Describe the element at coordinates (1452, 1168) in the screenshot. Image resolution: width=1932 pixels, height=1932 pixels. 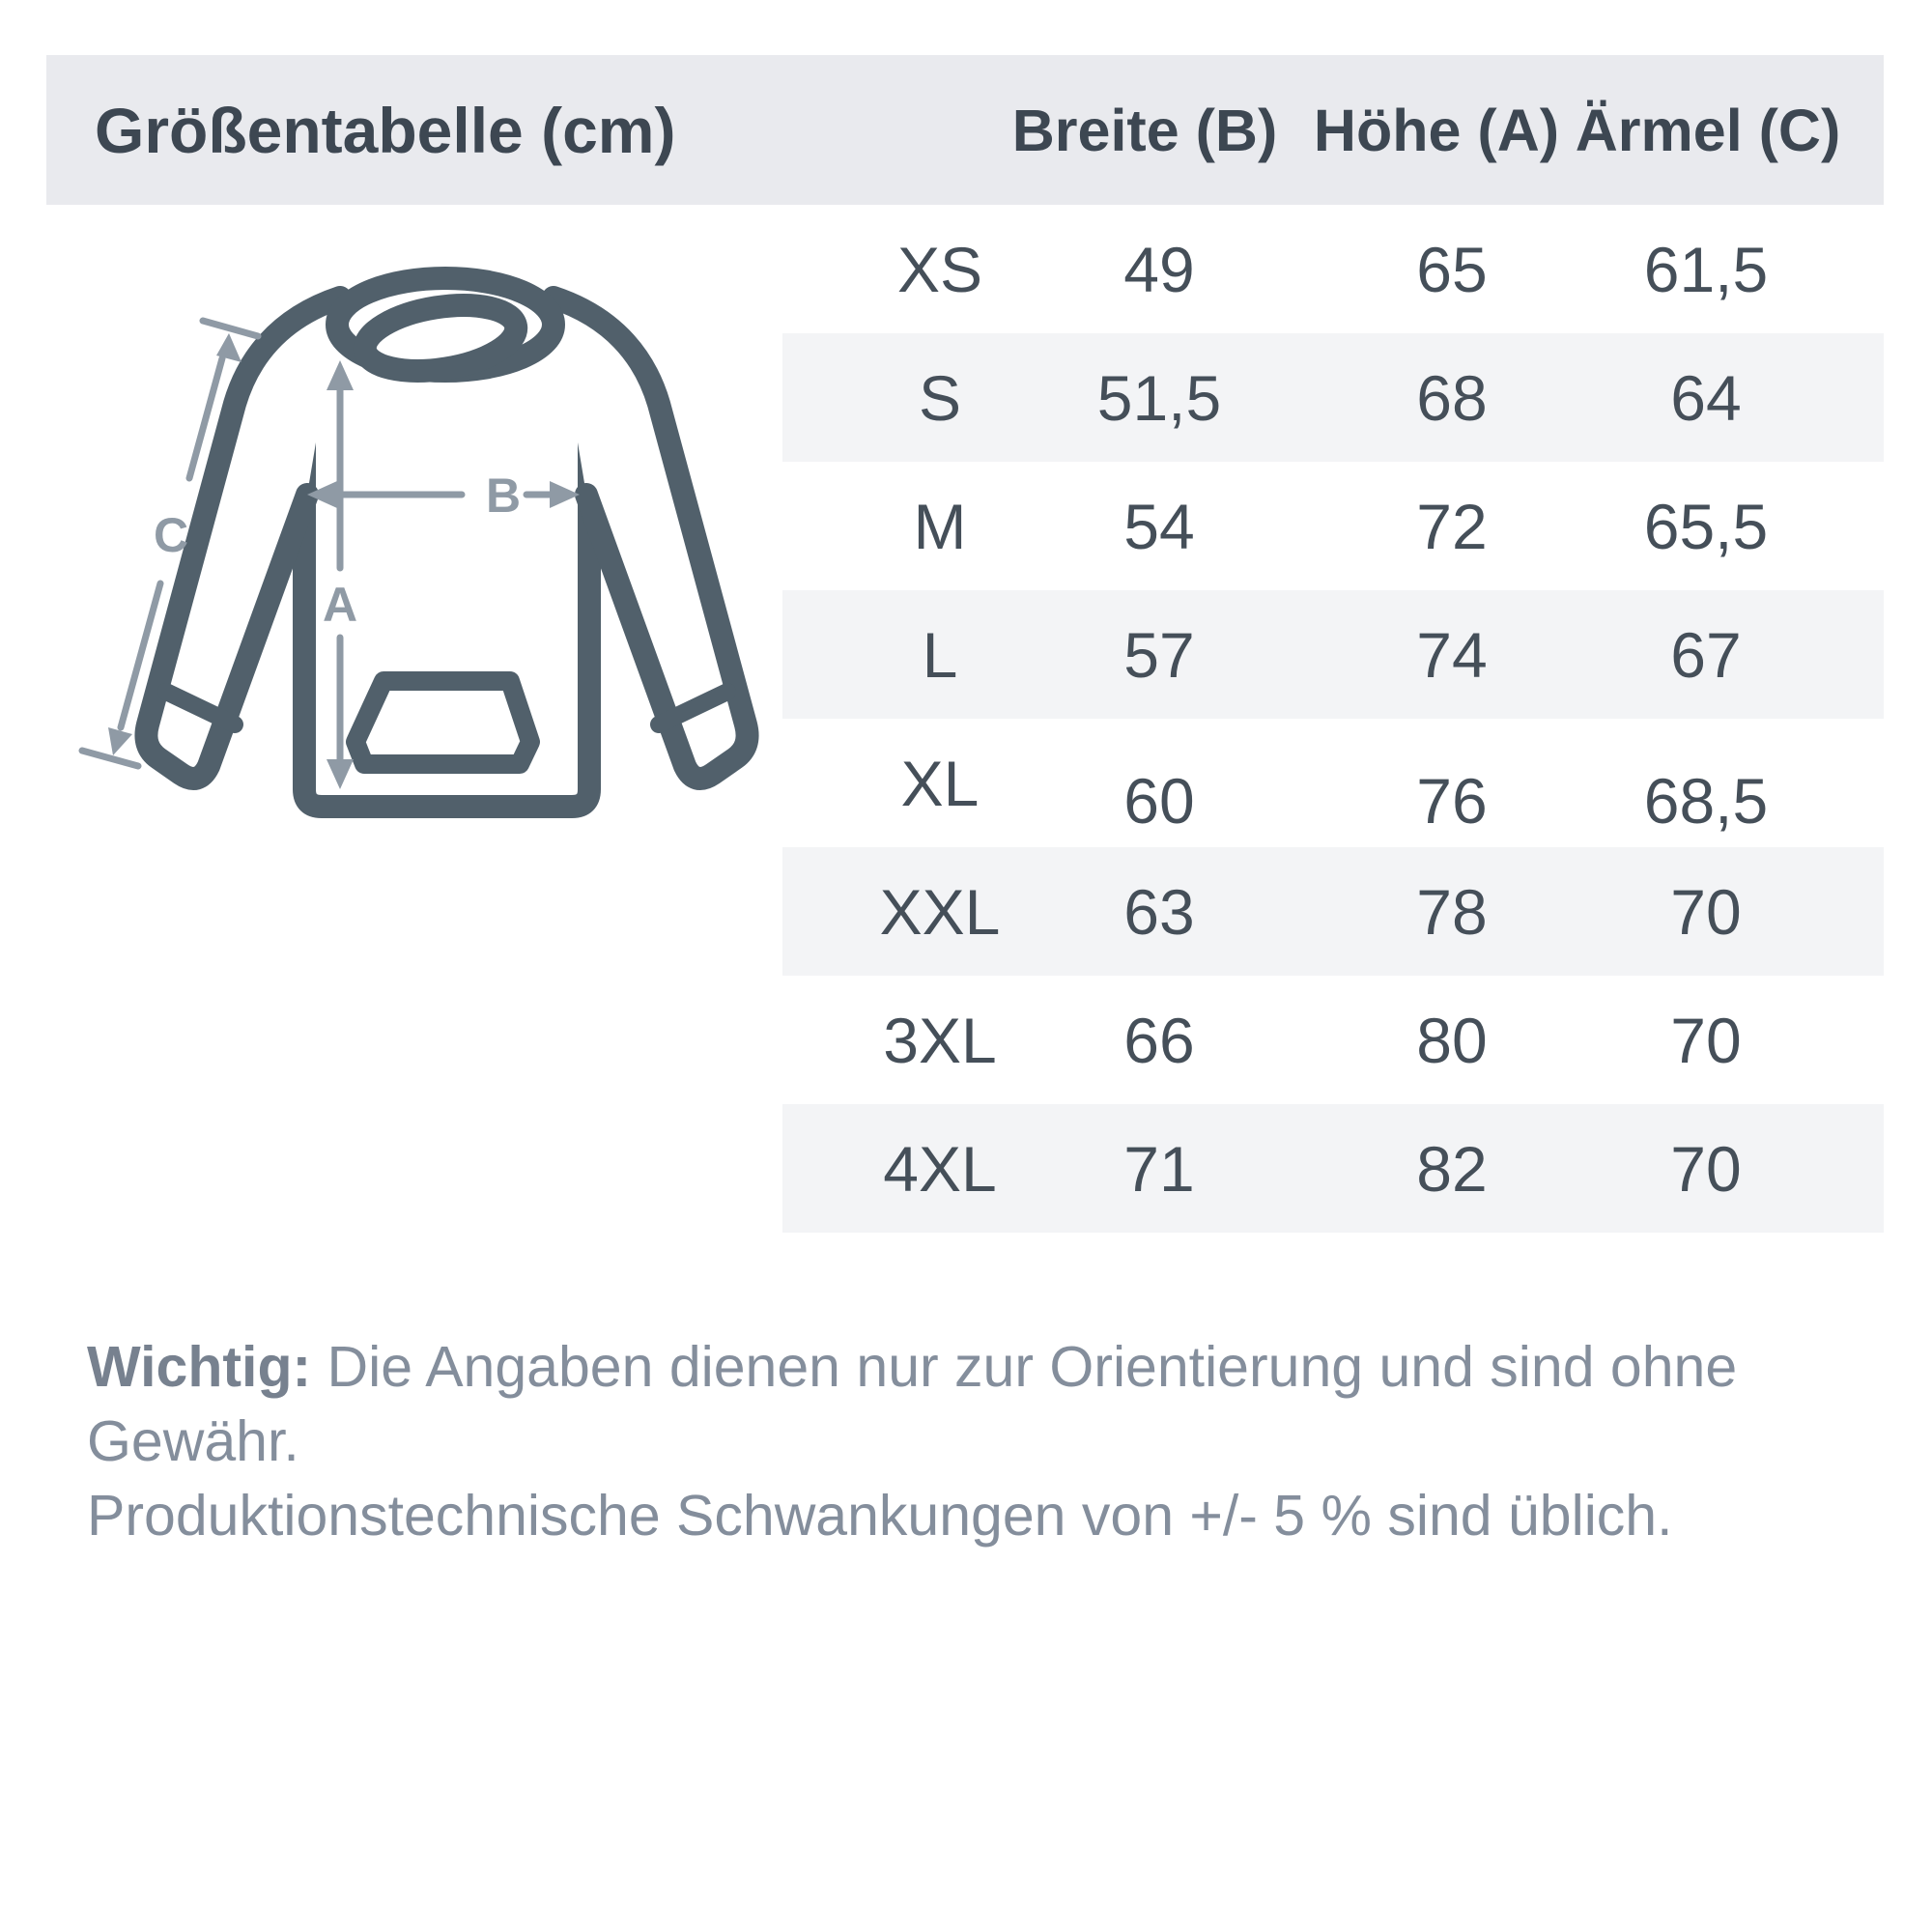
I see `hoehe-cell: 82` at that location.